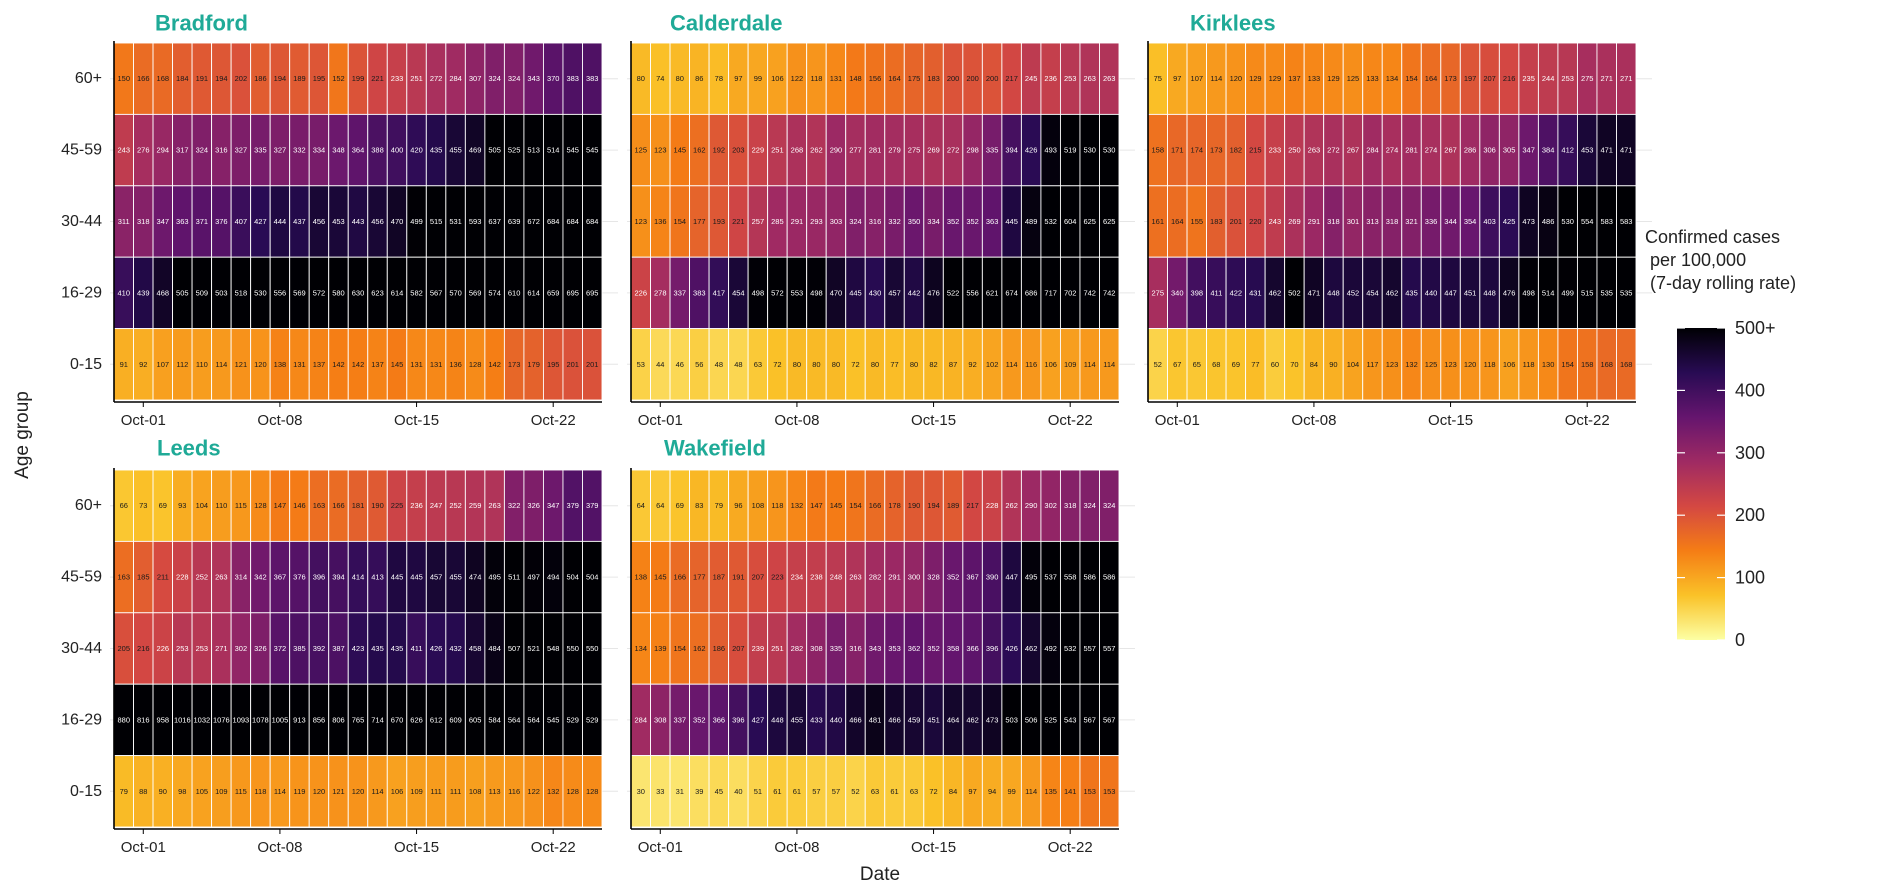  What do you see at coordinates (1236, 221) in the screenshot?
I see `cell-label-kirklees-30-44-4: 201` at bounding box center [1236, 221].